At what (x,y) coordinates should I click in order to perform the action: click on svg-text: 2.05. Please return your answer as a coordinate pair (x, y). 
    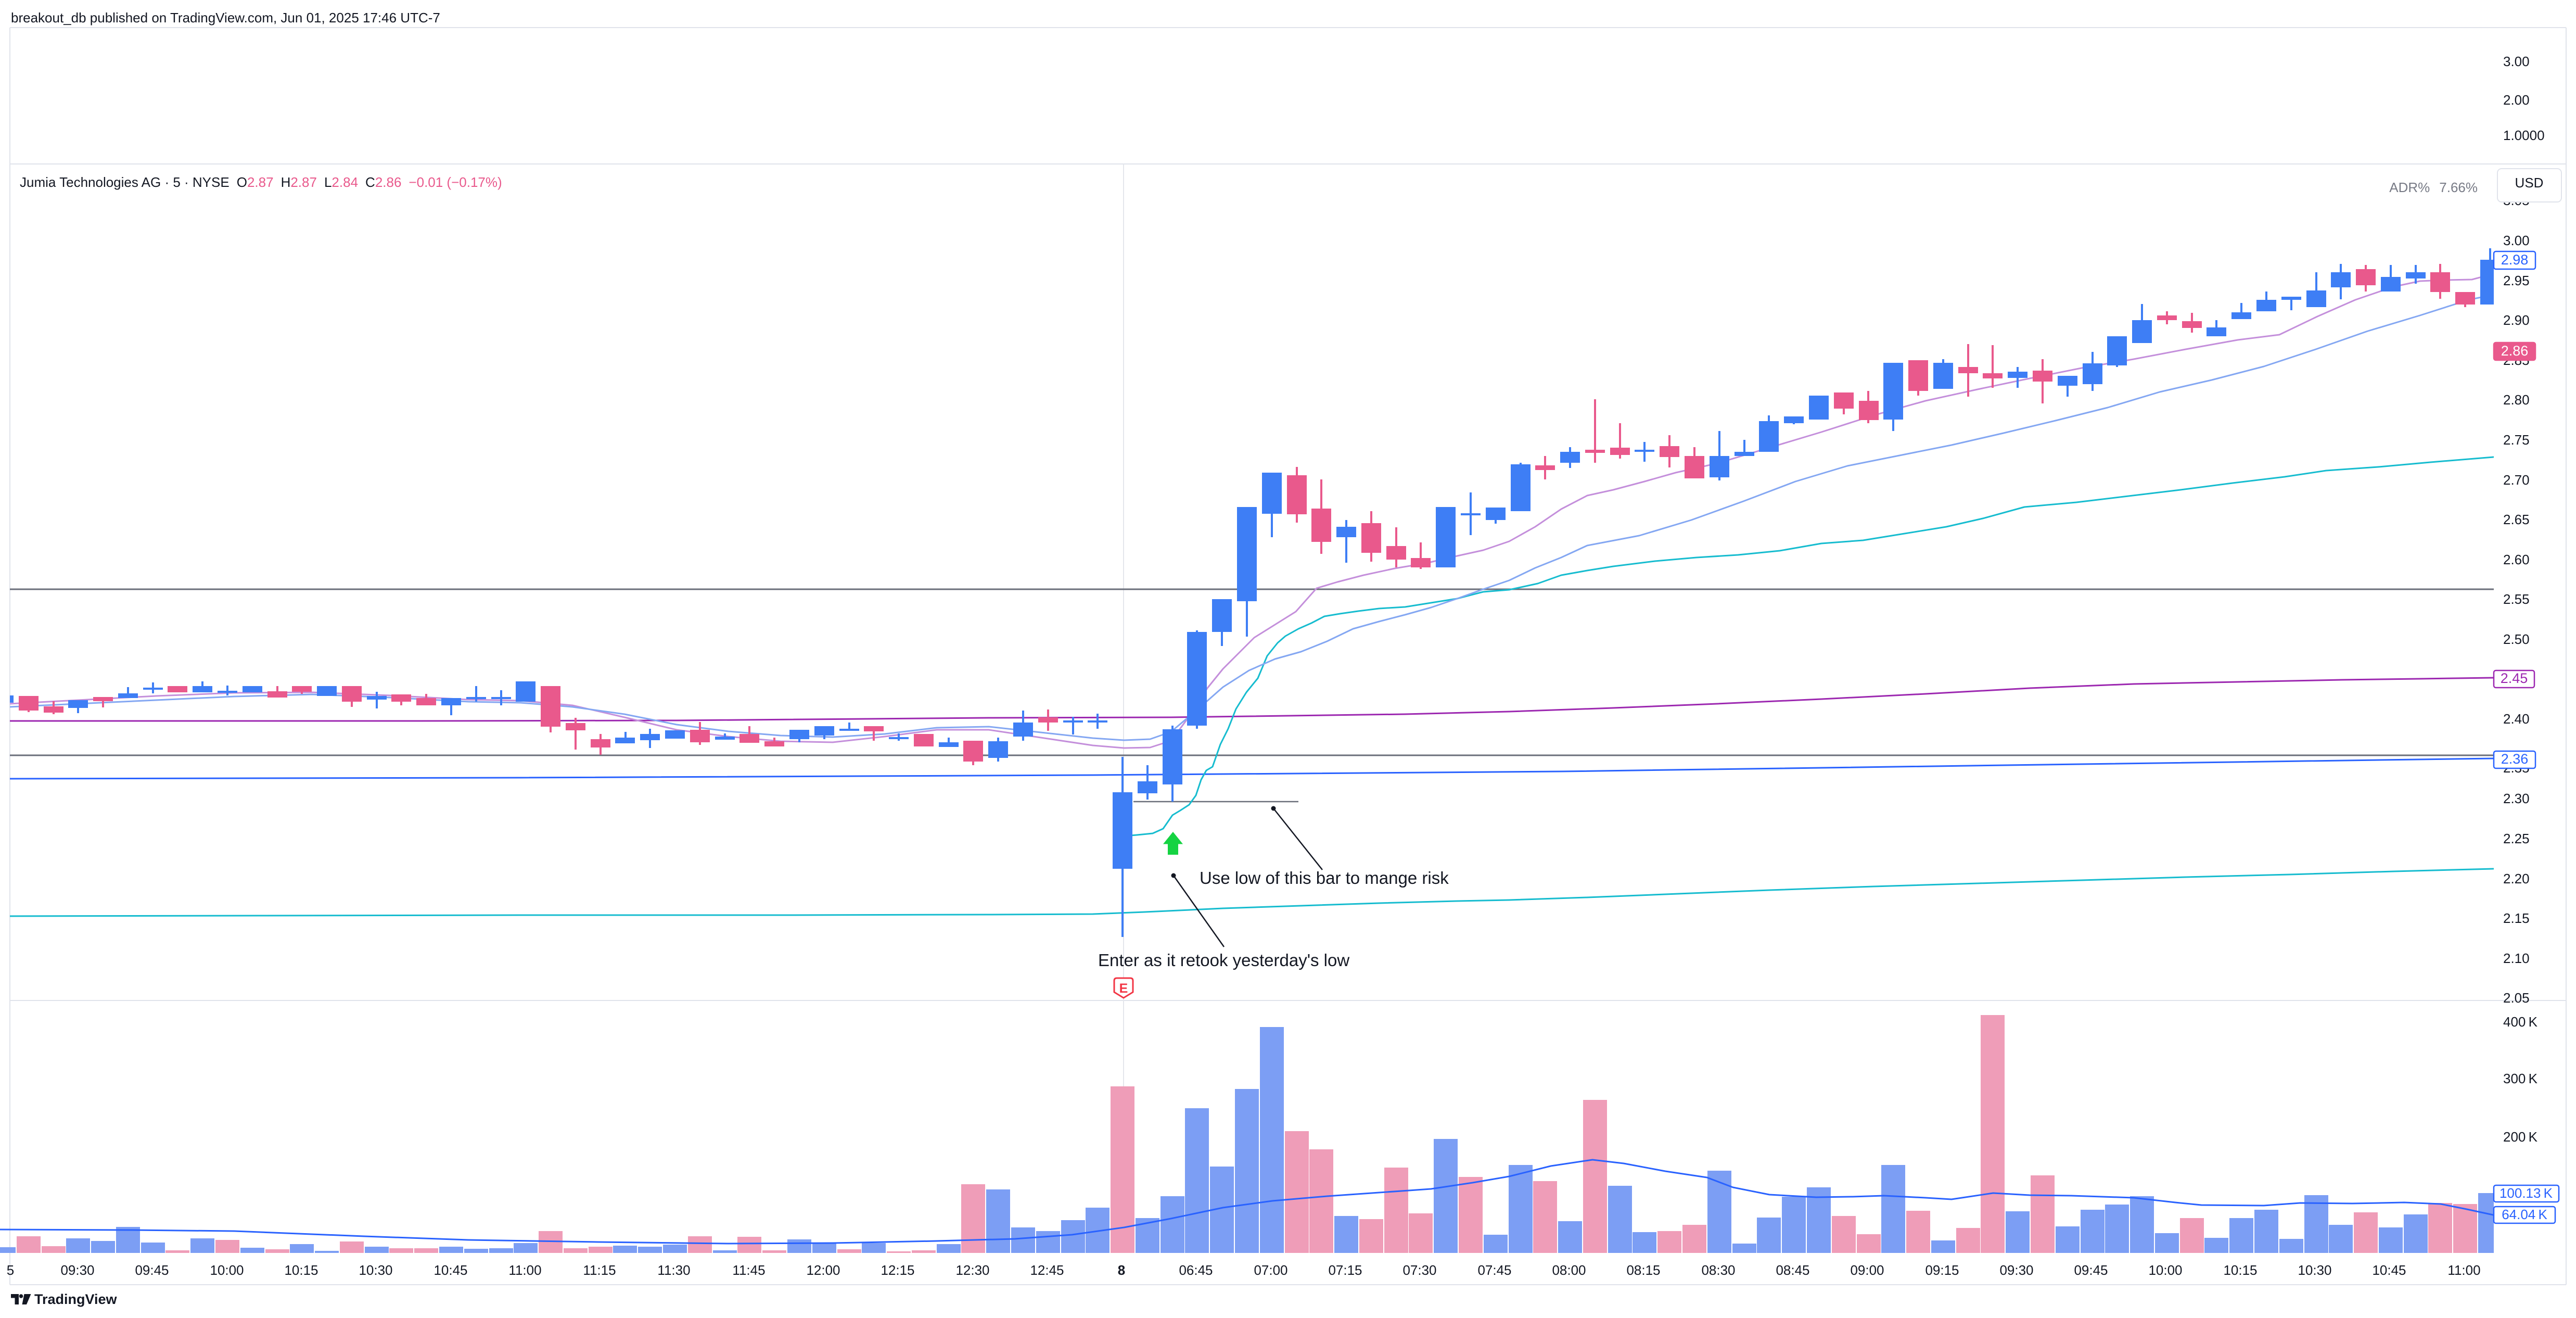
    Looking at the image, I should click on (2516, 998).